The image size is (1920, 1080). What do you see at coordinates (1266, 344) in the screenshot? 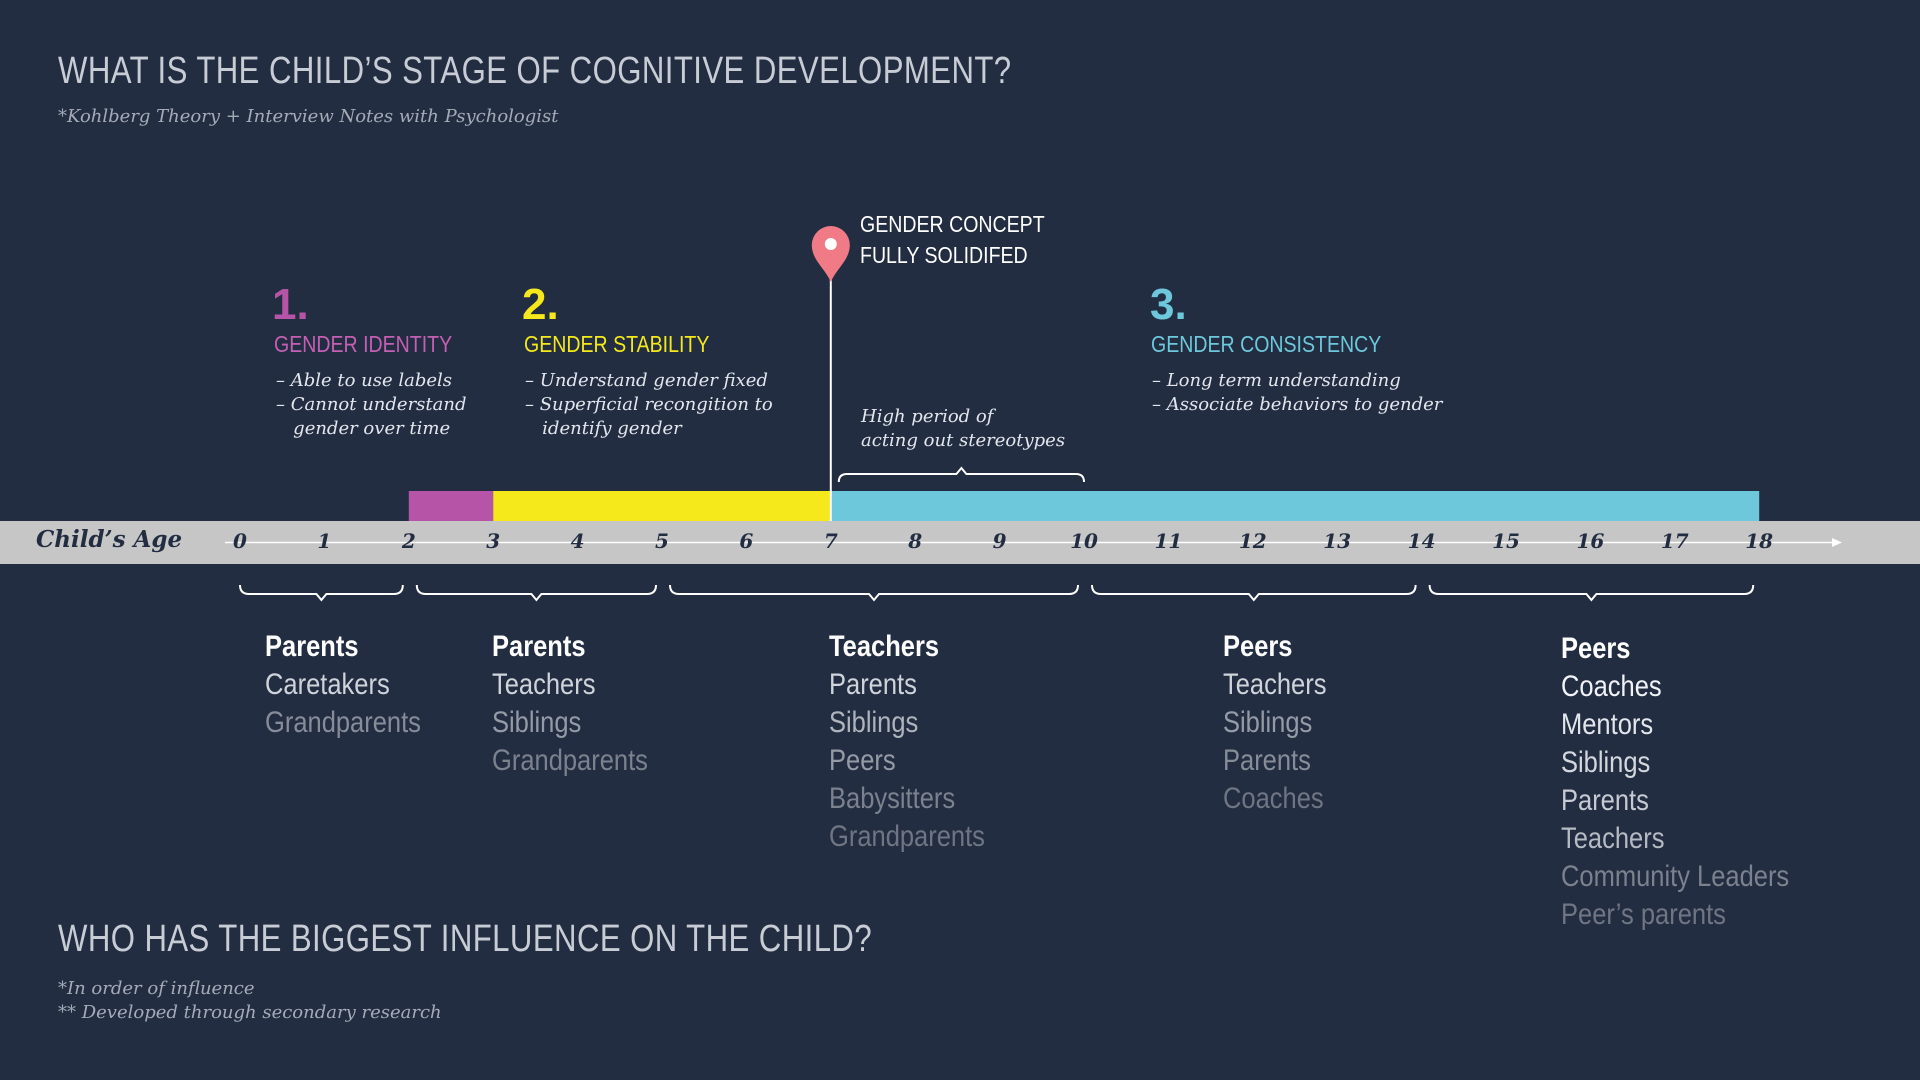
I see `stage-3-name: GENDER CONSISTENCY` at bounding box center [1266, 344].